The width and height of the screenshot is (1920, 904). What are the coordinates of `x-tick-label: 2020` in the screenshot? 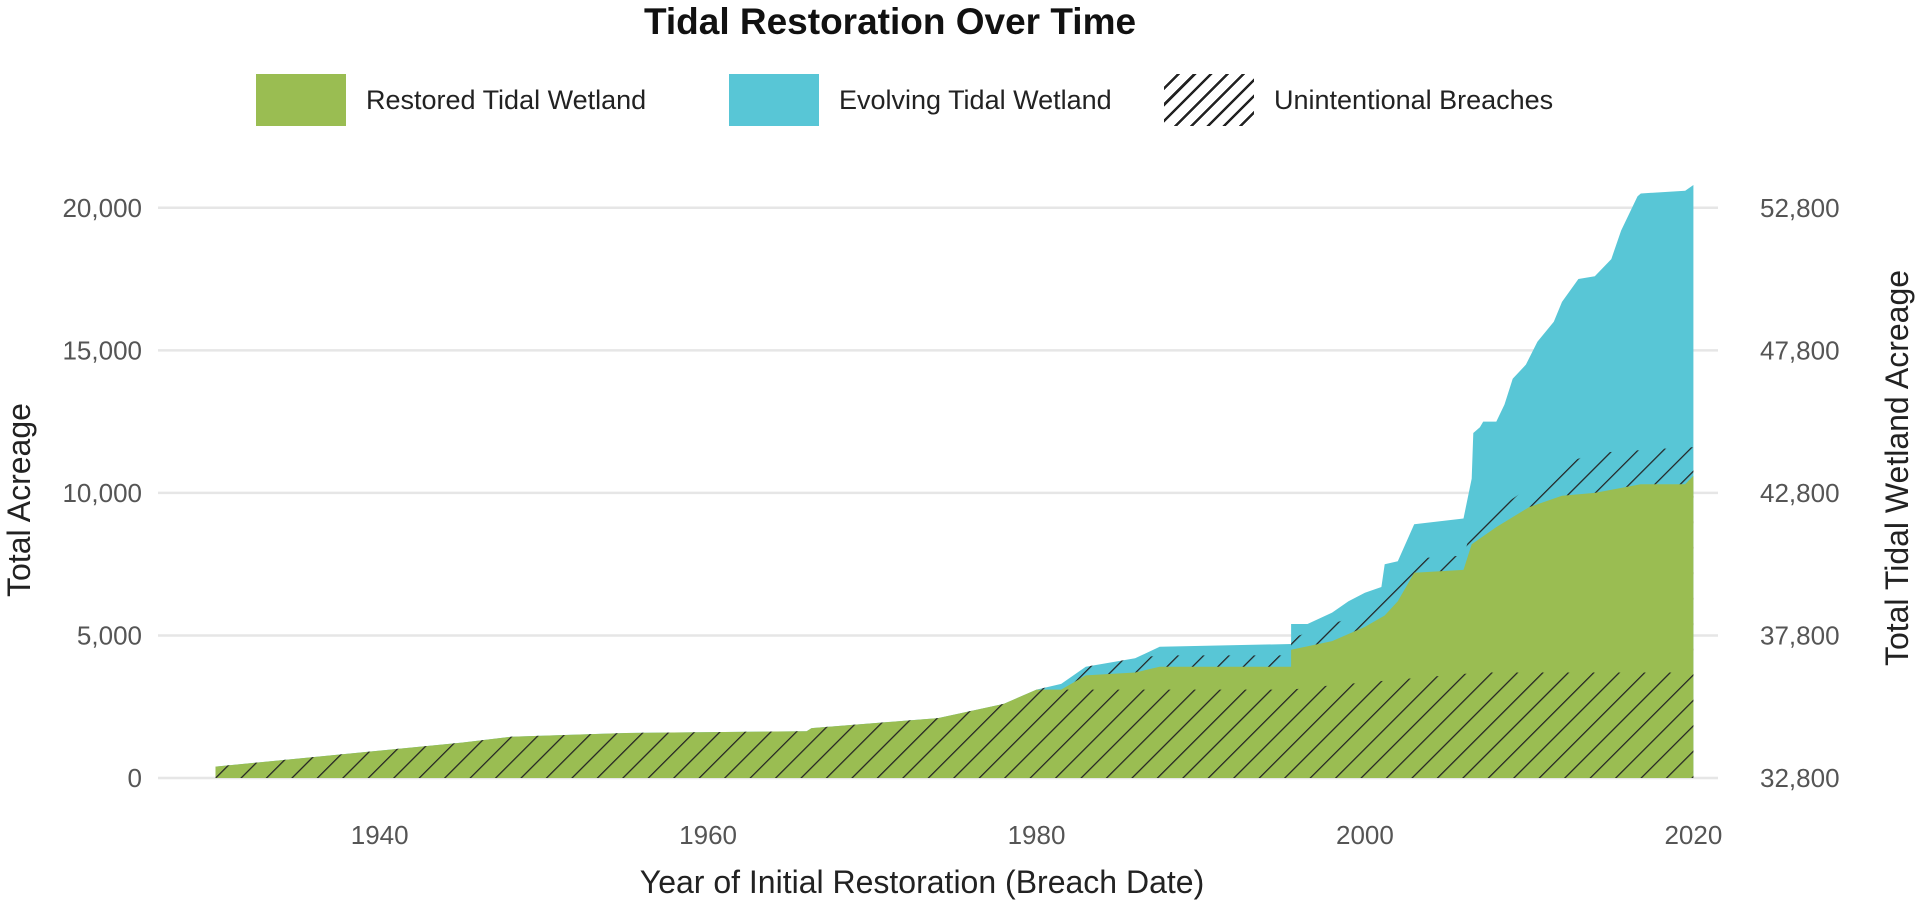 It's located at (1693, 835).